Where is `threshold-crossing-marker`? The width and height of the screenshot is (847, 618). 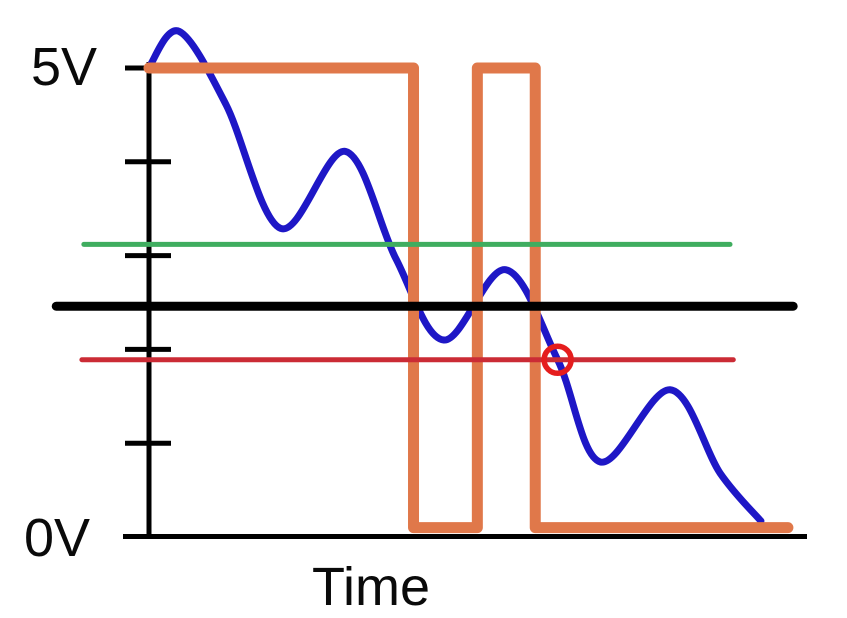
threshold-crossing-marker is located at coordinates (557, 359).